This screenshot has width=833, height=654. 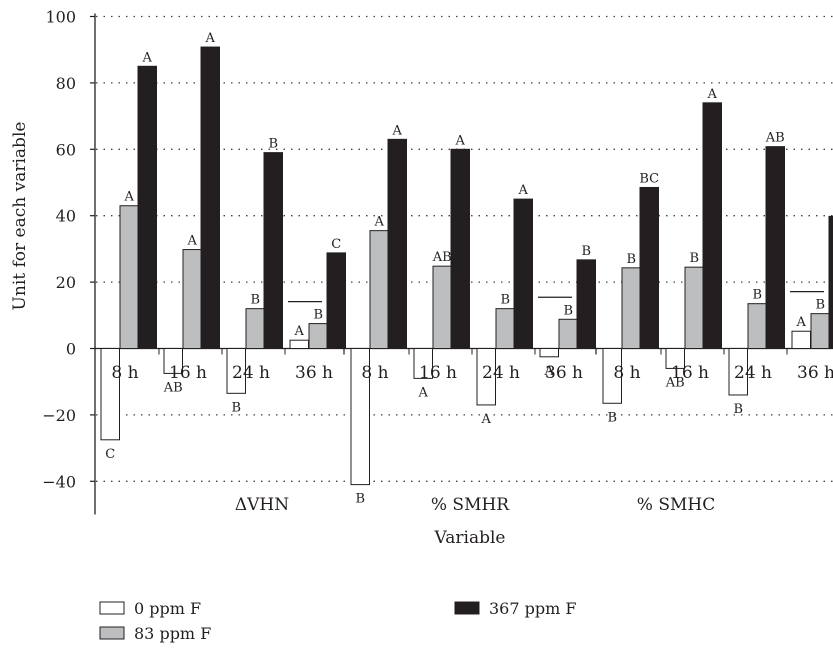 I want to click on group-label: % SMHR, so click(x=470, y=505).